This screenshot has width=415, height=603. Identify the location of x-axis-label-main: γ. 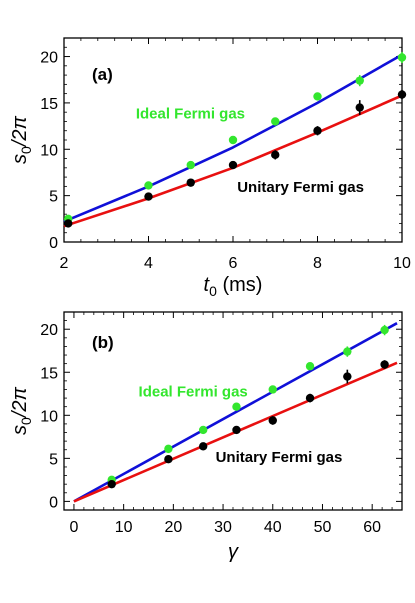
(233, 552).